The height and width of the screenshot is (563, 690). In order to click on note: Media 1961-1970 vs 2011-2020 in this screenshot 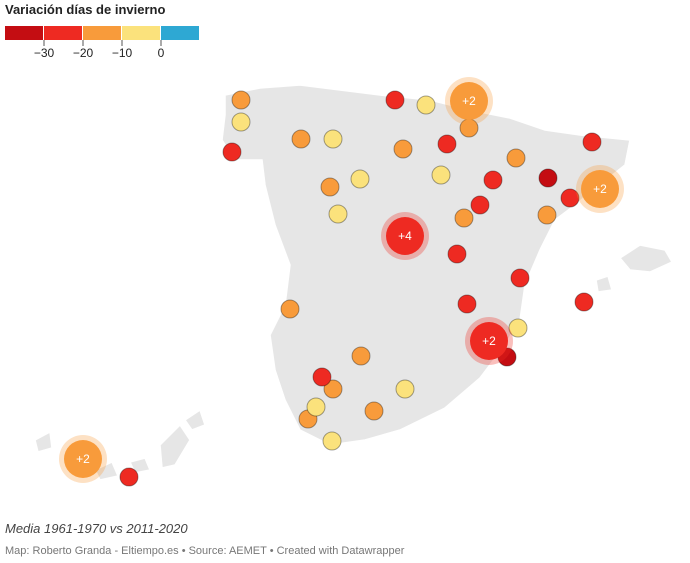, I will do `click(96, 528)`.